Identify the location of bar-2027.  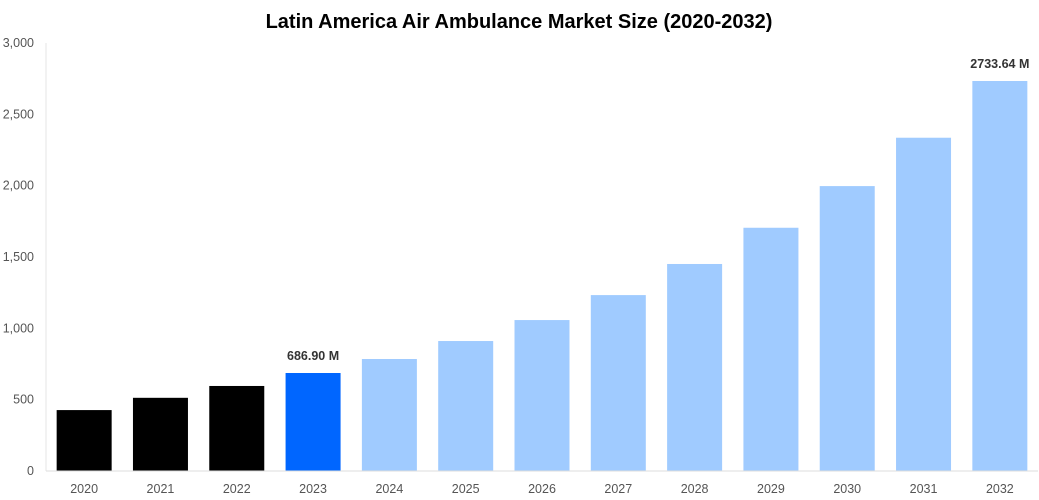
(618, 383).